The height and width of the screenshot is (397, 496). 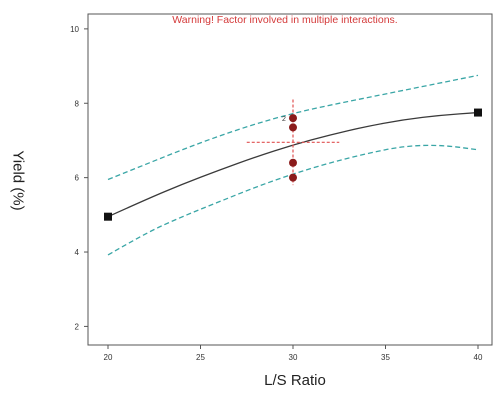 I want to click on y-axis-label-wrap: Yield (%), so click(x=18, y=180).